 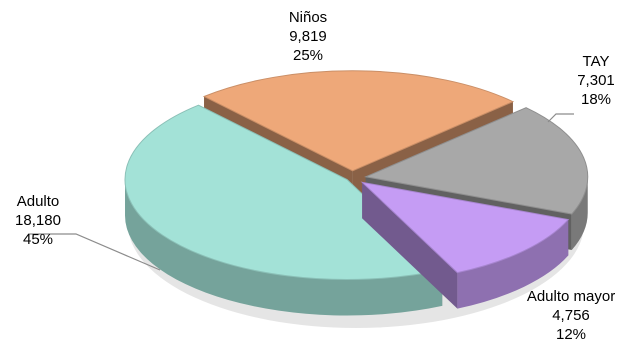 What do you see at coordinates (560, 118) in the screenshot?
I see `leader-line-tay` at bounding box center [560, 118].